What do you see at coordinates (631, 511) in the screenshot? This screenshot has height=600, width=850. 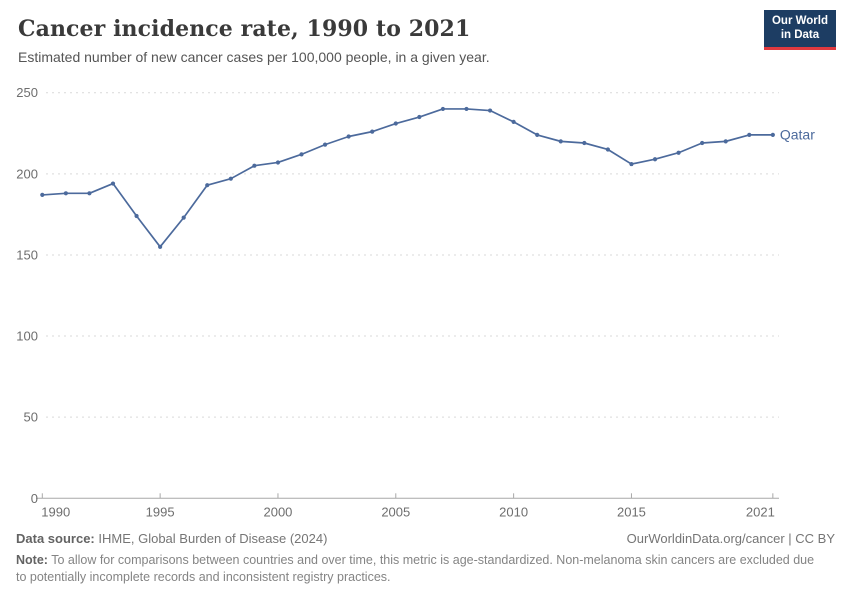 I see `x-tick-label: 2015` at bounding box center [631, 511].